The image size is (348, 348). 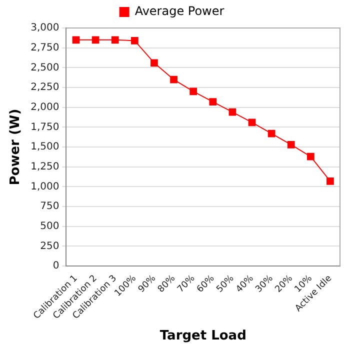 What do you see at coordinates (45, 68) in the screenshot?
I see `y-tick-label: 2,500` at bounding box center [45, 68].